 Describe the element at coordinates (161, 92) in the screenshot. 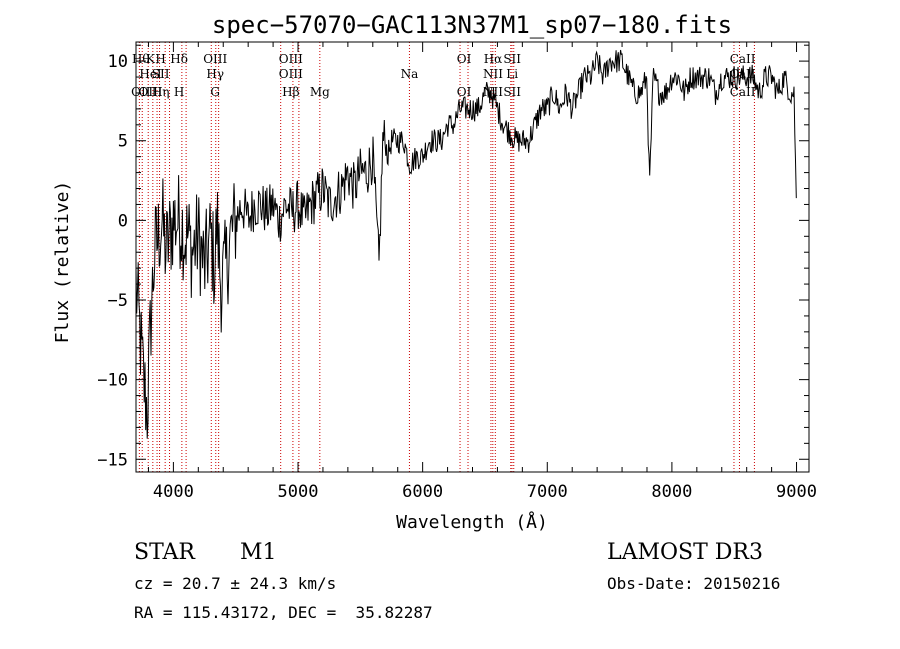

I see `spectral-line-label: Hη` at that location.